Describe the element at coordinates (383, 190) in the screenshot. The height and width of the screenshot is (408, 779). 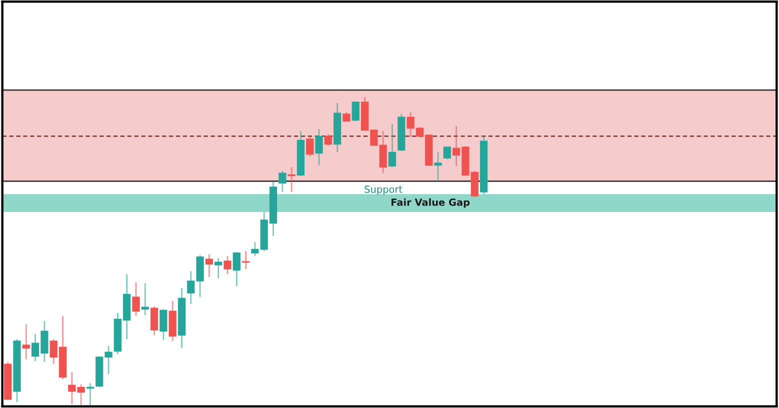
I see `ref-line-label: Support` at that location.